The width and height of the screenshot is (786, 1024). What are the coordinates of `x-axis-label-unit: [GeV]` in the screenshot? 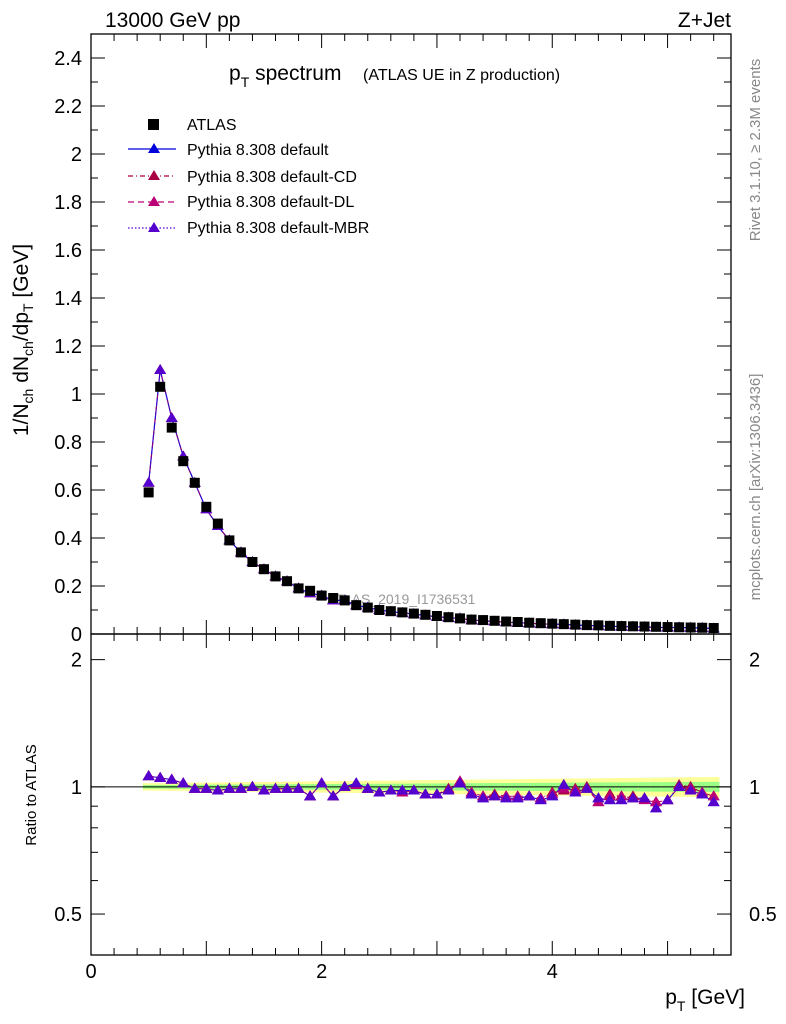 It's located at (715, 997).